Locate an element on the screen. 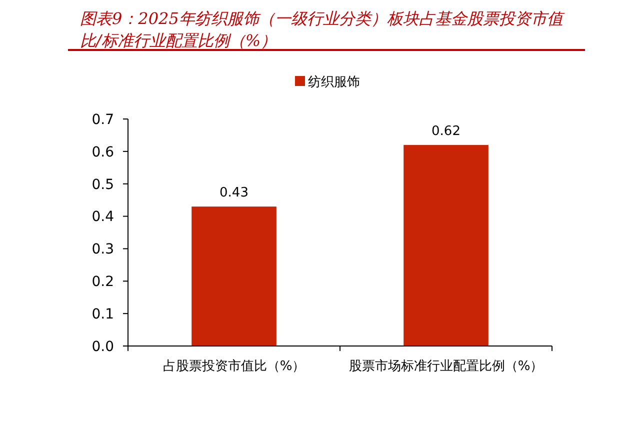  data-label: 0.43 is located at coordinates (234, 193).